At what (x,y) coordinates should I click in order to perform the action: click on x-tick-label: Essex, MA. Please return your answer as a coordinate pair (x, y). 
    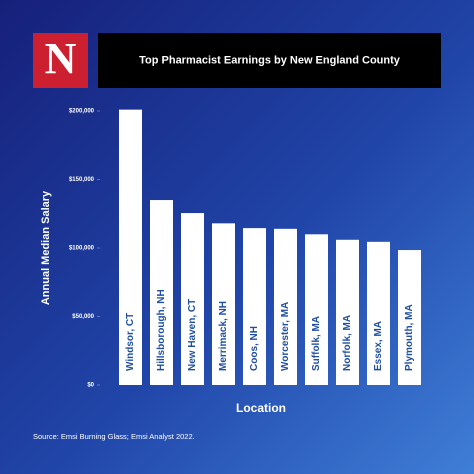
    Looking at the image, I should click on (378, 346).